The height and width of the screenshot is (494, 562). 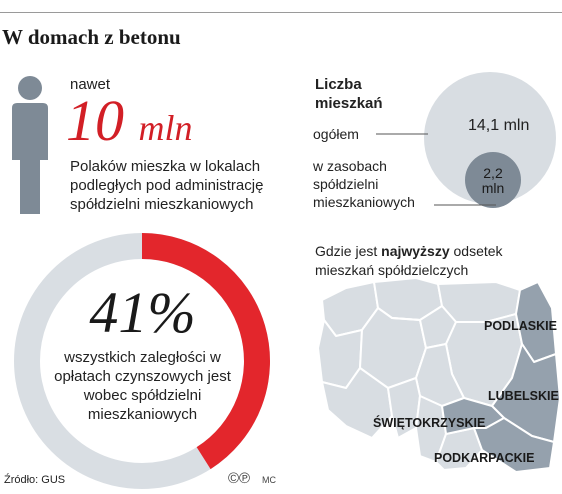 What do you see at coordinates (165, 128) in the screenshot?
I see `intro-number-unit: mln` at bounding box center [165, 128].